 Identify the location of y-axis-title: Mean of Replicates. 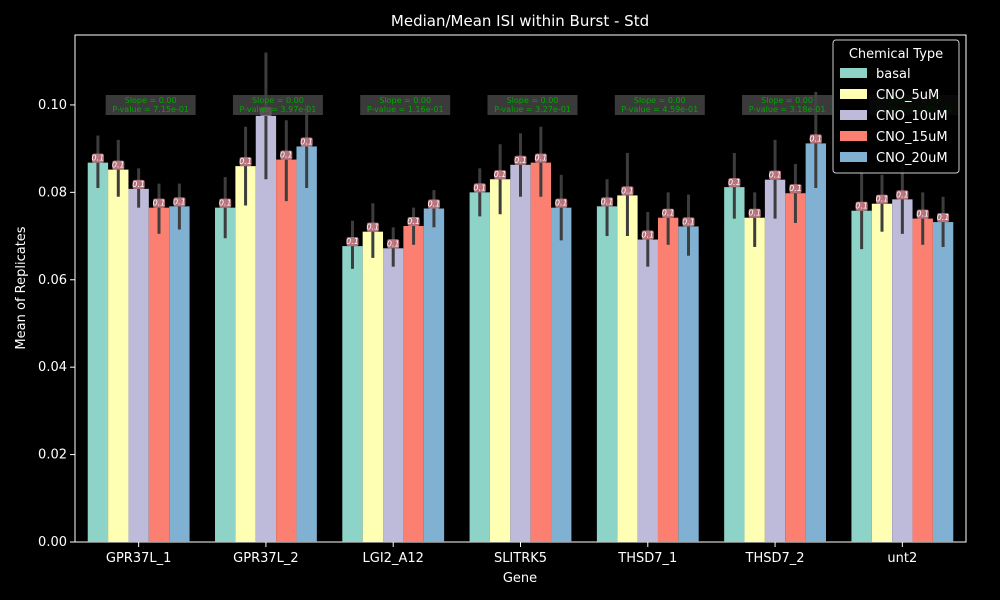
(21, 287).